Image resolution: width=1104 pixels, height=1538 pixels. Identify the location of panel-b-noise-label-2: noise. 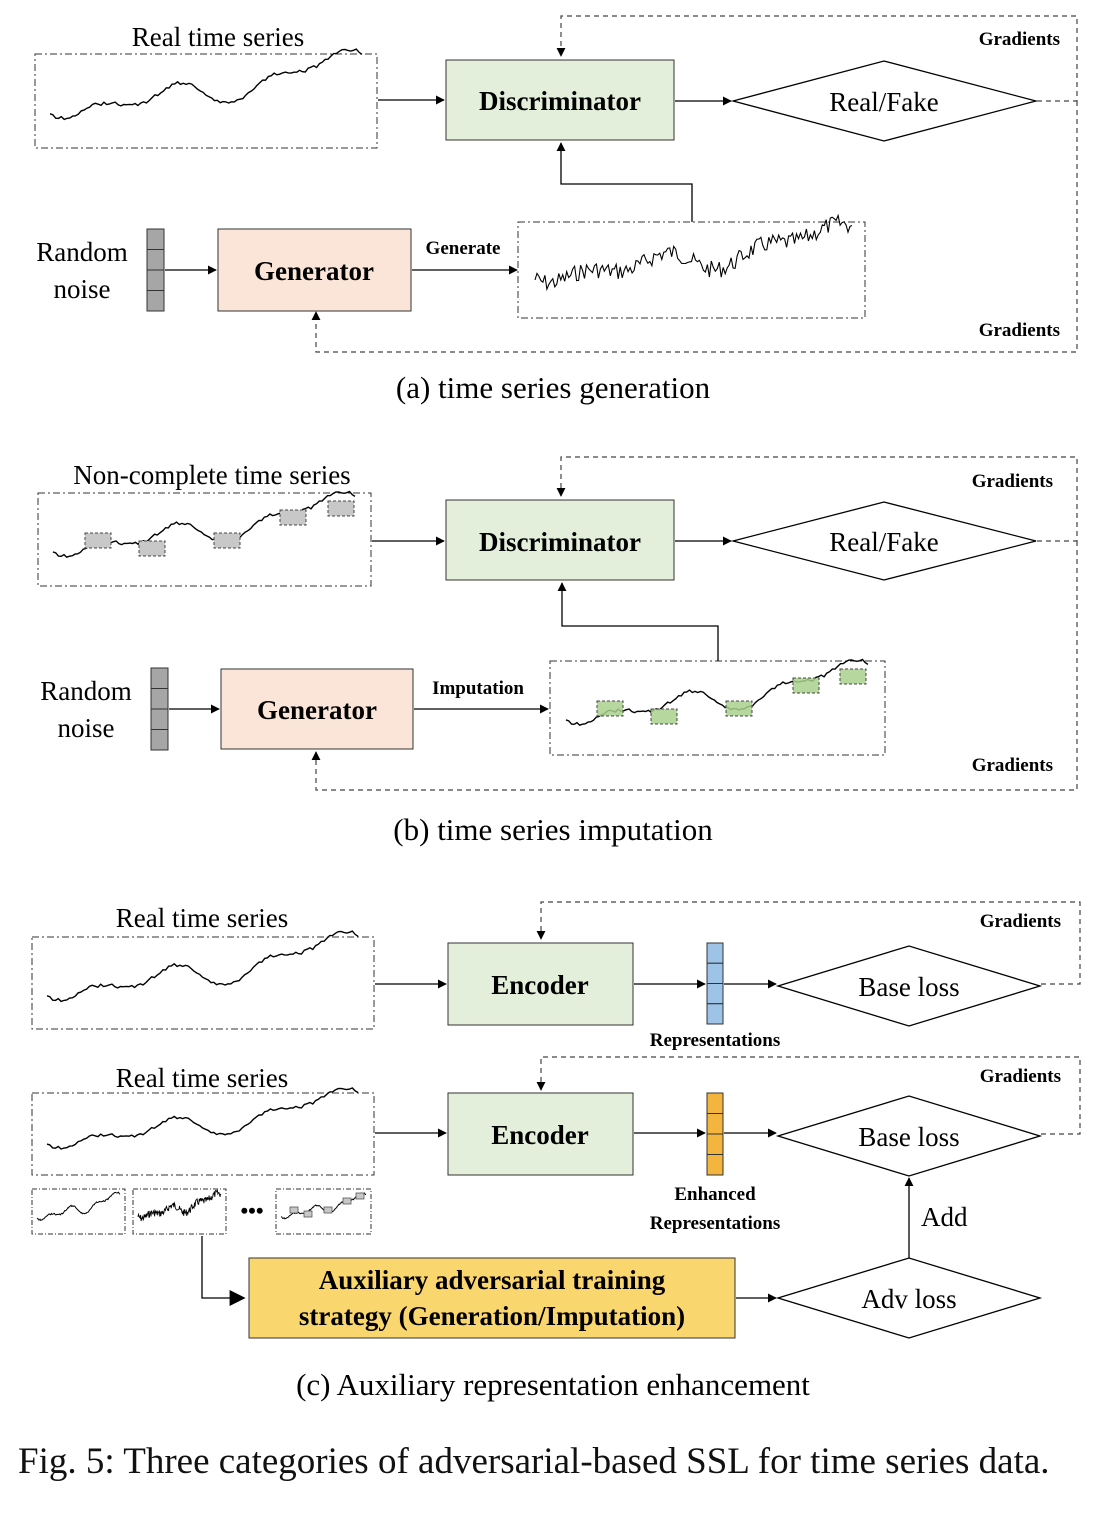
(86, 728).